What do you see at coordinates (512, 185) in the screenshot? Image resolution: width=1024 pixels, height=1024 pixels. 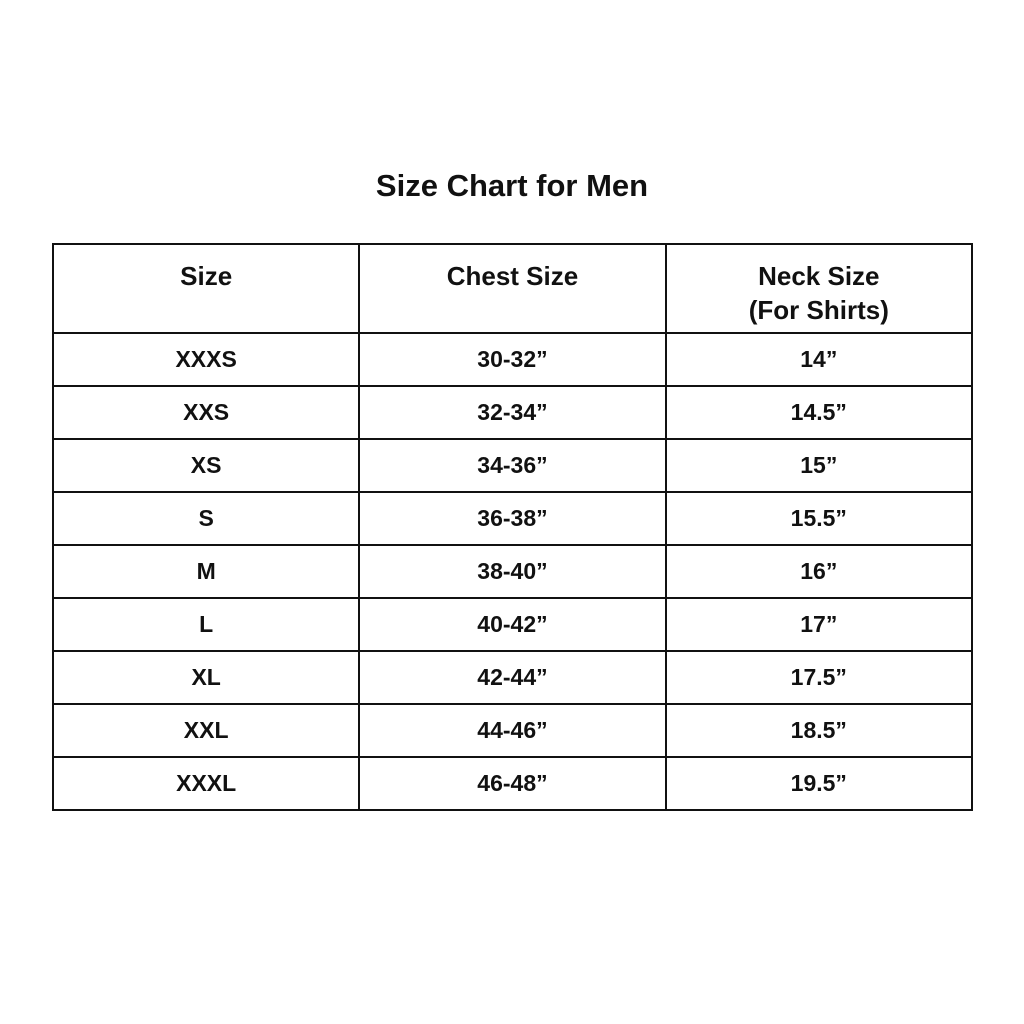 I see `page-title: Size Chart for Men` at bounding box center [512, 185].